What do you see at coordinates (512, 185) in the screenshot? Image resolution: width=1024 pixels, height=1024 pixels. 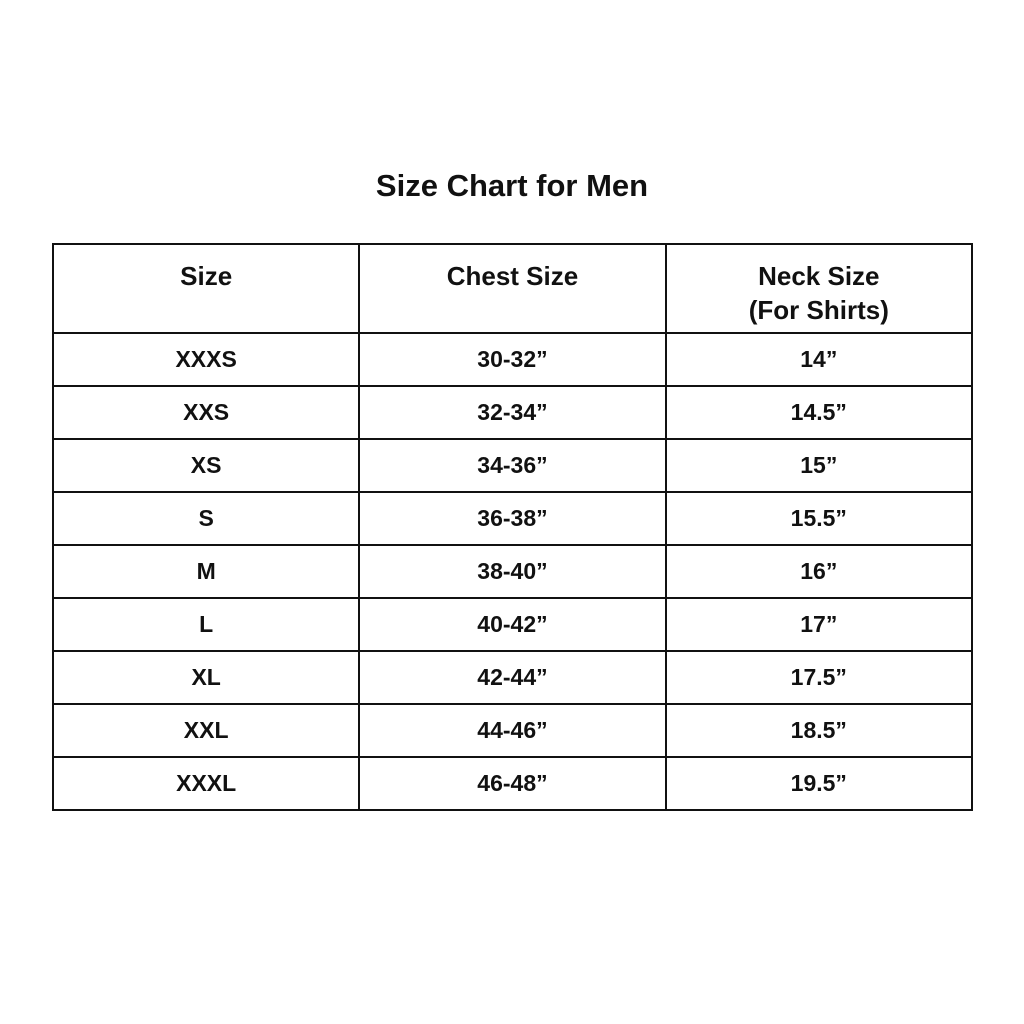 I see `page-title: Size Chart for Men` at bounding box center [512, 185].